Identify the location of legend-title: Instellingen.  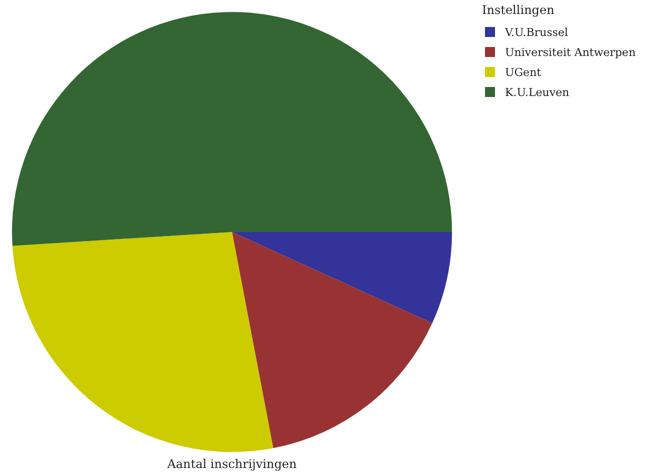
(518, 10).